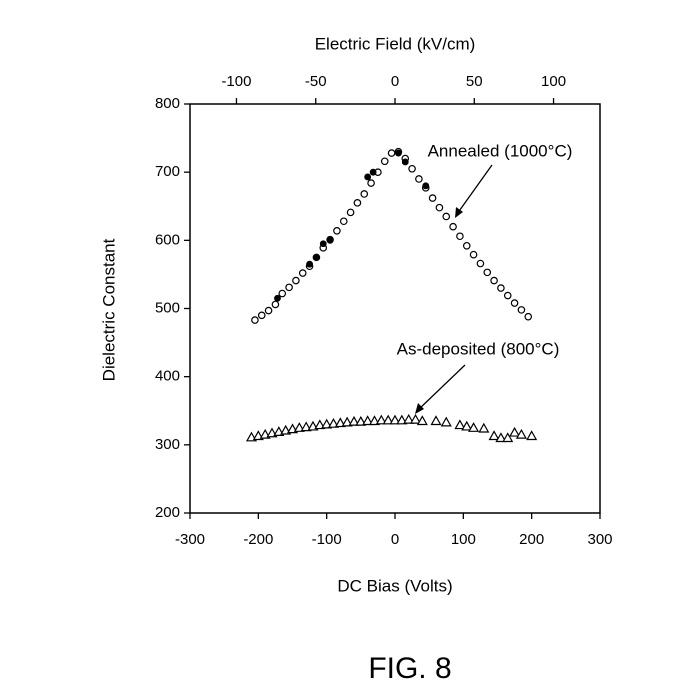 This screenshot has width=700, height=700. I want to click on x-tick-label: -200, so click(258, 539).